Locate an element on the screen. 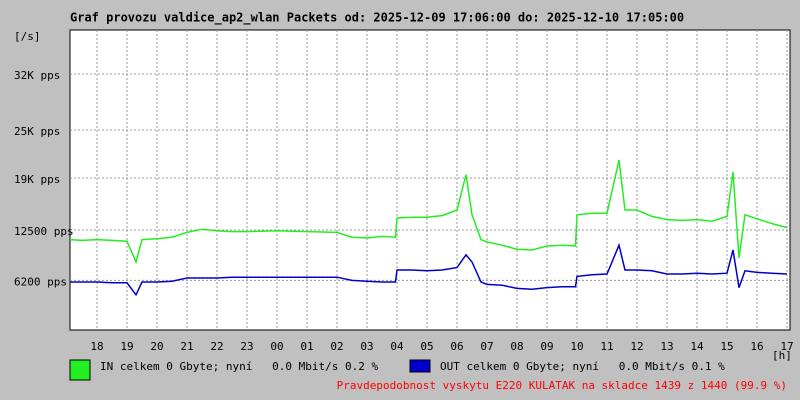 The width and height of the screenshot is (800, 400). x-tick-label: 03 is located at coordinates (366, 346).